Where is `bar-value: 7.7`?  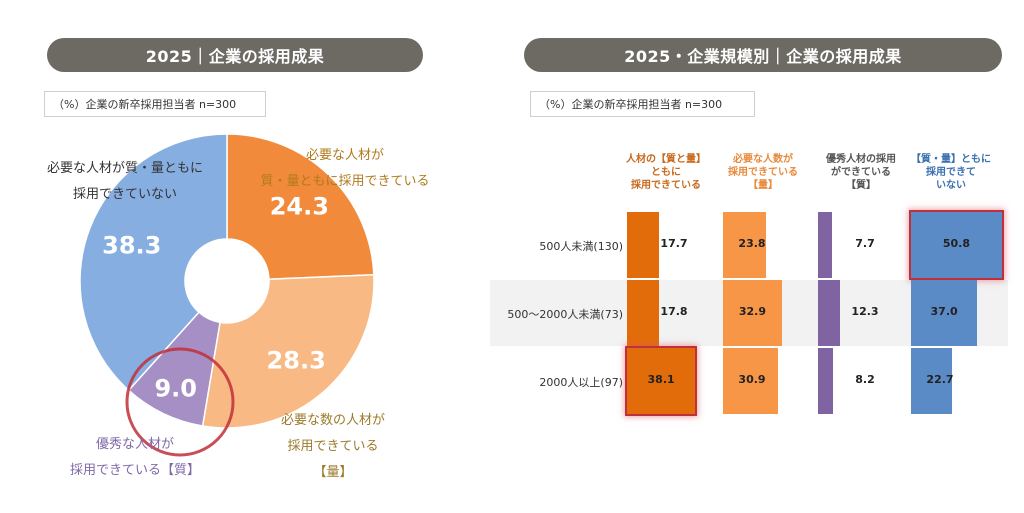
bar-value: 7.7 is located at coordinates (865, 243).